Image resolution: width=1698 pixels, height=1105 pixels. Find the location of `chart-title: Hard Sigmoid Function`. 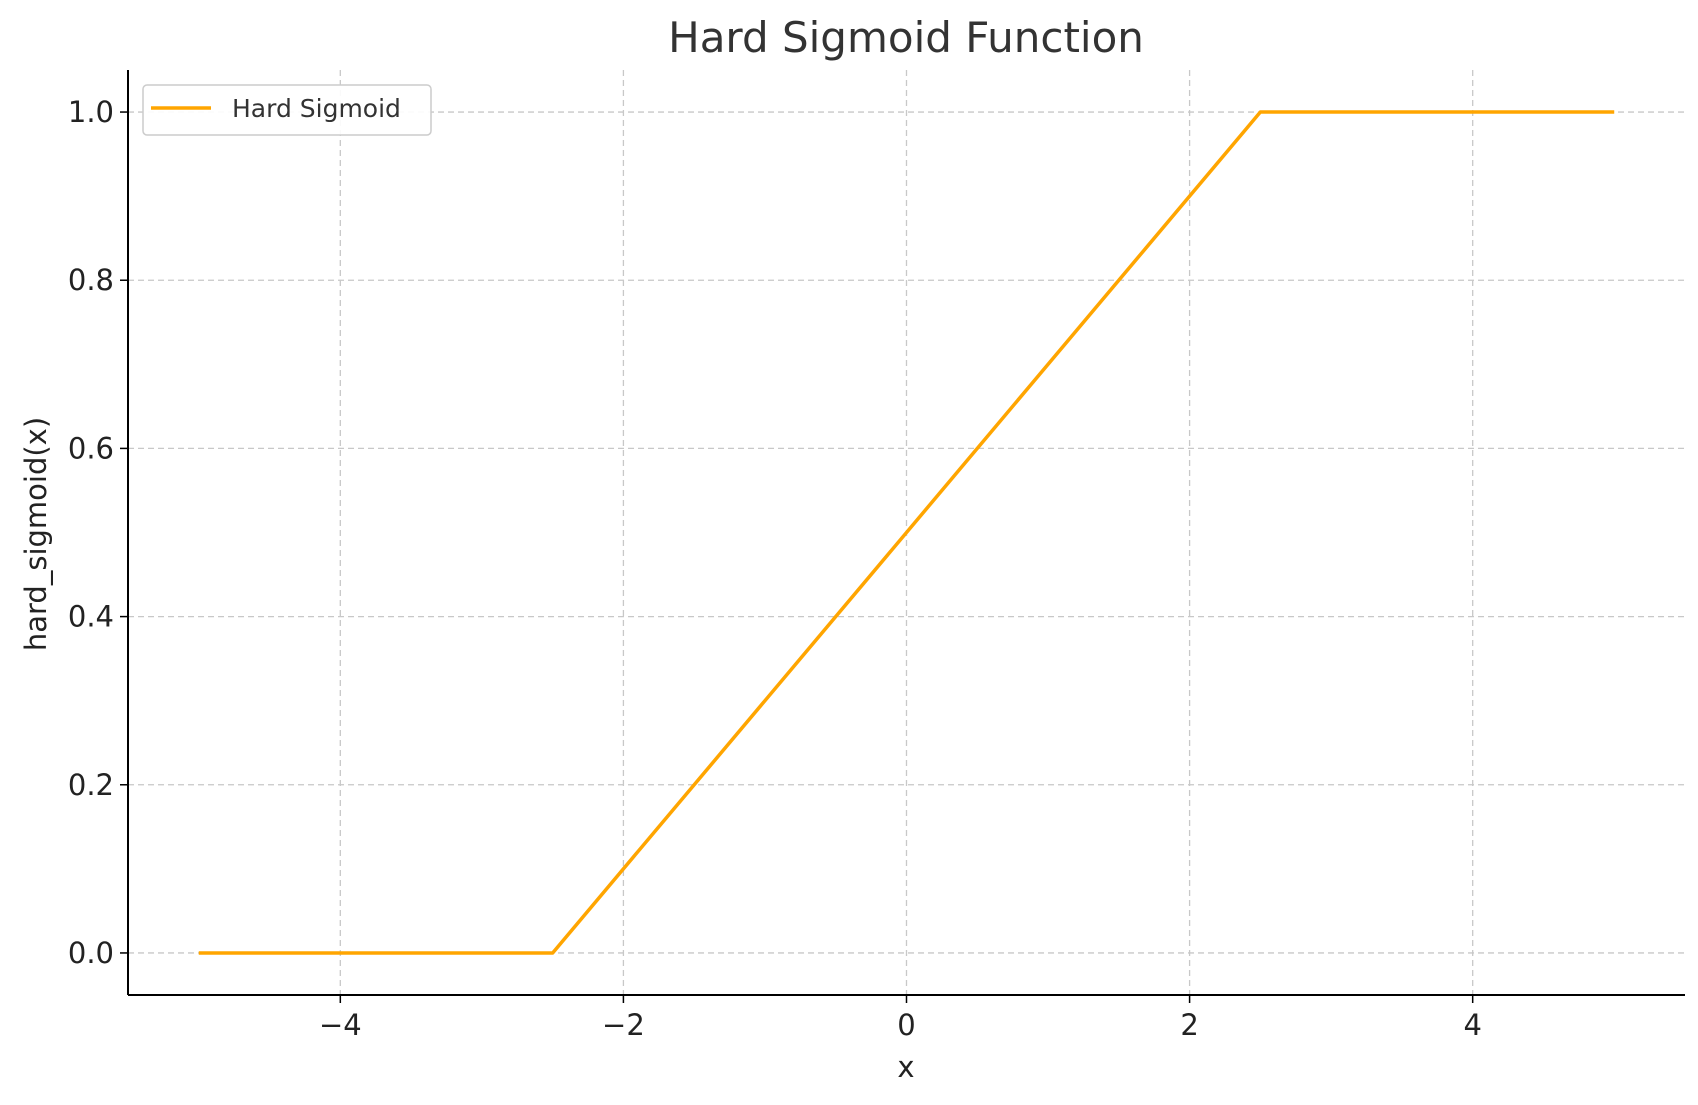

chart-title: Hard Sigmoid Function is located at coordinates (906, 37).